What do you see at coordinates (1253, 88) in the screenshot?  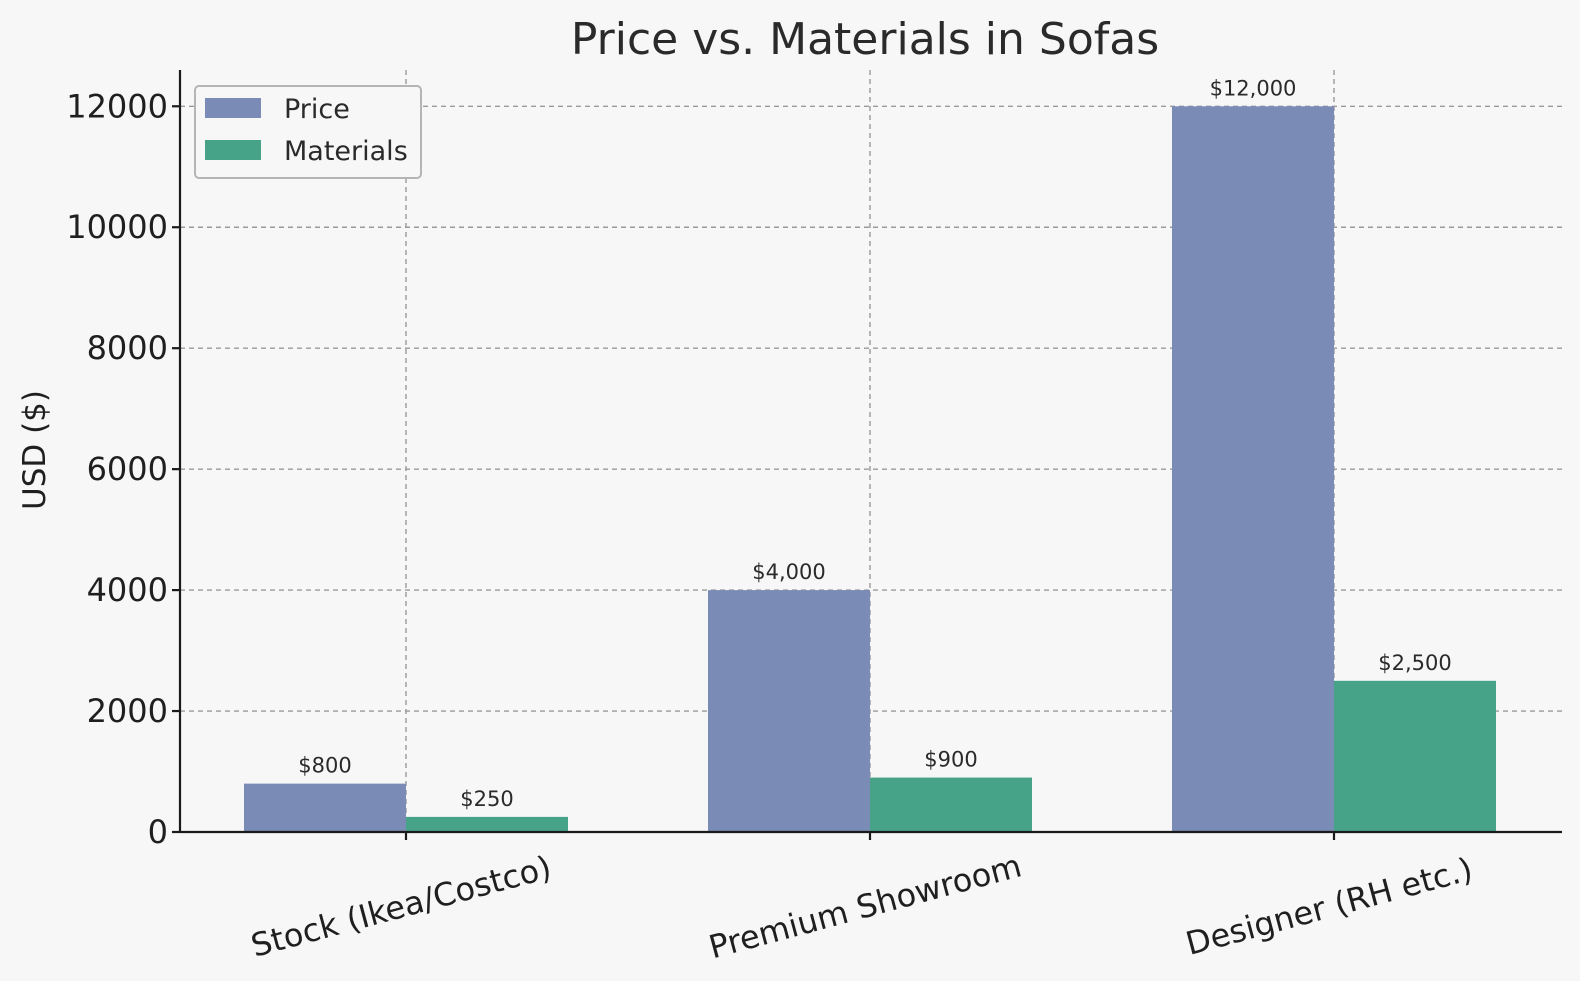 I see `bar-value-label: $12,000` at bounding box center [1253, 88].